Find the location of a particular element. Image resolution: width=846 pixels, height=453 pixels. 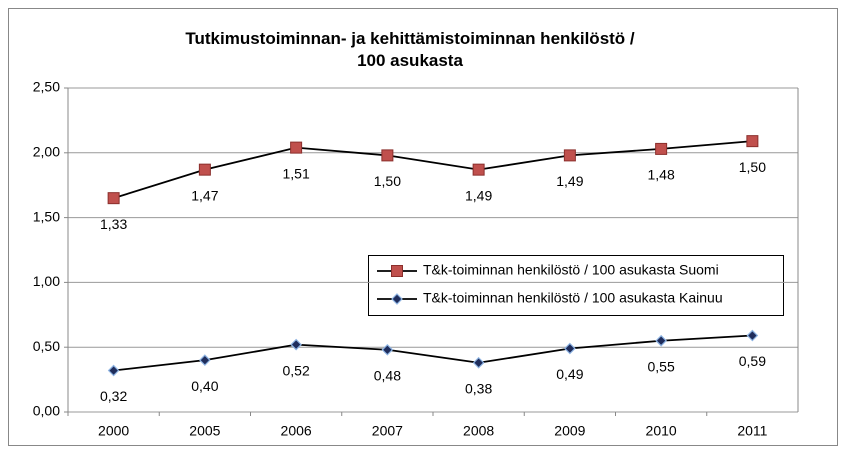

y-tick-label: 1,00 is located at coordinates (46, 281).